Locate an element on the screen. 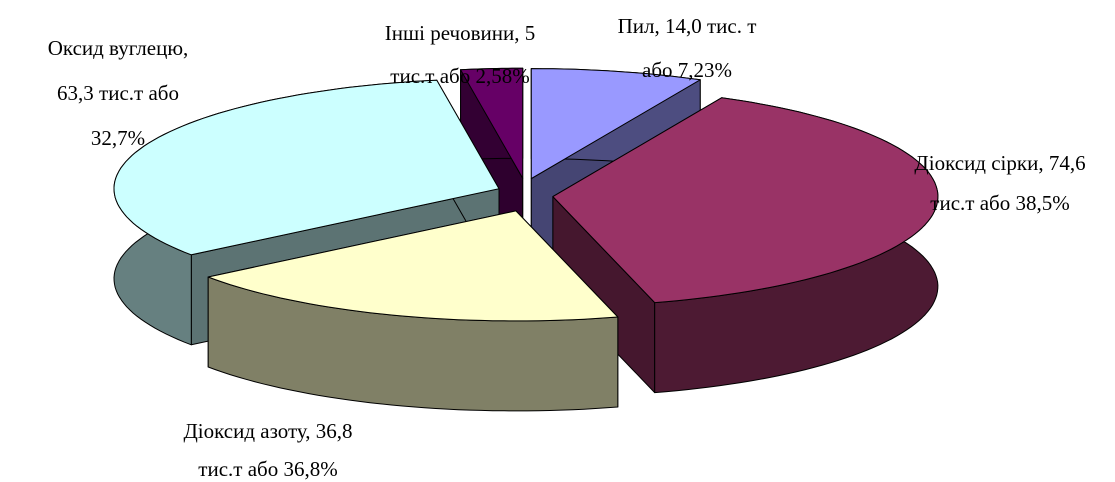 The image size is (1115, 482). data-label: 32,7% is located at coordinates (118, 138).